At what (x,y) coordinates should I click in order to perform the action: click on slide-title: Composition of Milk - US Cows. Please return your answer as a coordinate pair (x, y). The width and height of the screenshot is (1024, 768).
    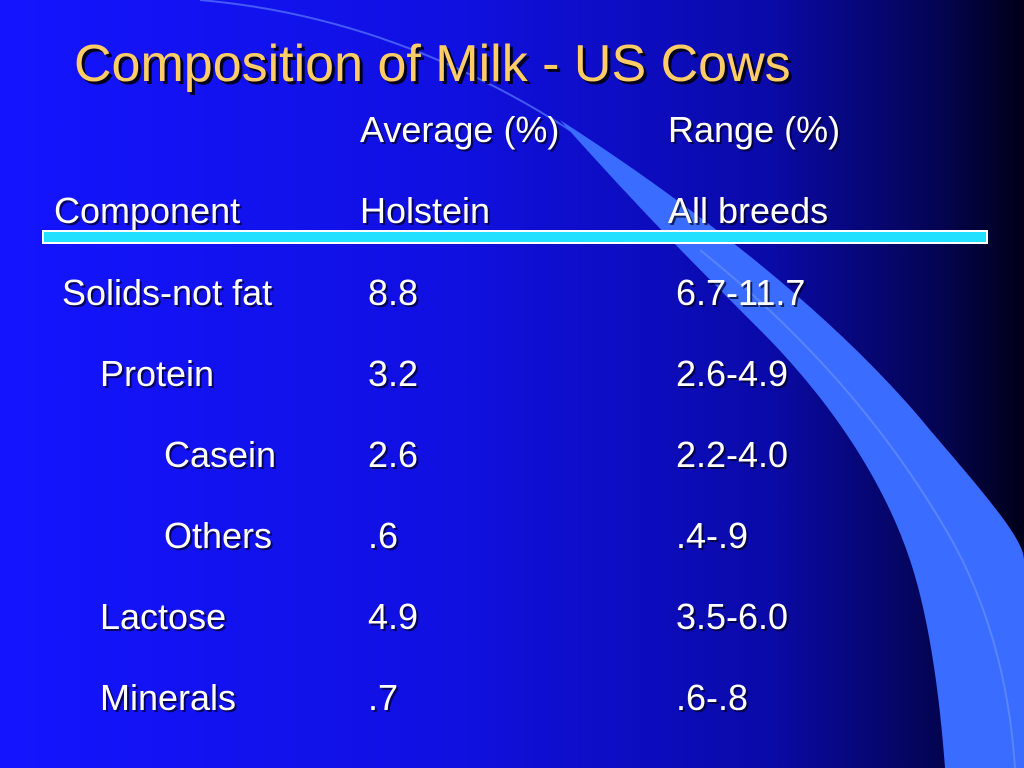
    Looking at the image, I should click on (432, 64).